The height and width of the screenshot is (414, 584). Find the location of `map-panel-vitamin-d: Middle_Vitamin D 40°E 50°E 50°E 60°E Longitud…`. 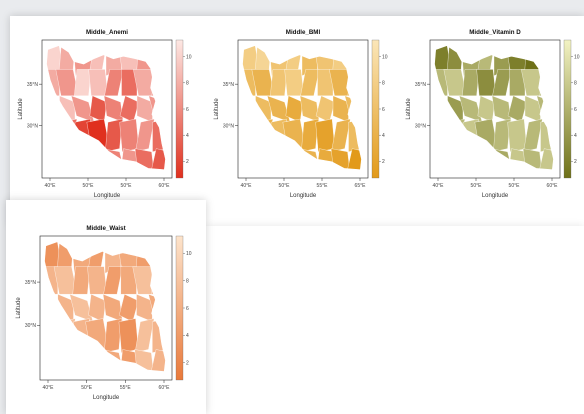

map-panel-vitamin-d: Middle_Vitamin D 40°E 50°E 50°E 60°E Longitud… is located at coordinates (493, 114).